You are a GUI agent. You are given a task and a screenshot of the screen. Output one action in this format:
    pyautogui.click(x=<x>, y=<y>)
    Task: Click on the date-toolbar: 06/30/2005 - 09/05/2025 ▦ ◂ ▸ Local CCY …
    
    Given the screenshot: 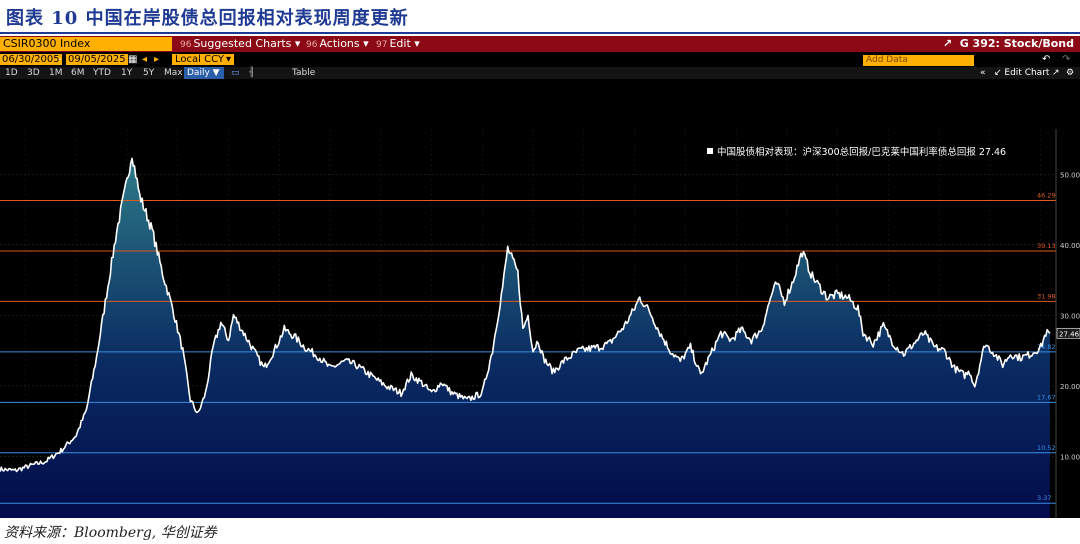 What is the action you would take?
    pyautogui.click(x=540, y=59)
    